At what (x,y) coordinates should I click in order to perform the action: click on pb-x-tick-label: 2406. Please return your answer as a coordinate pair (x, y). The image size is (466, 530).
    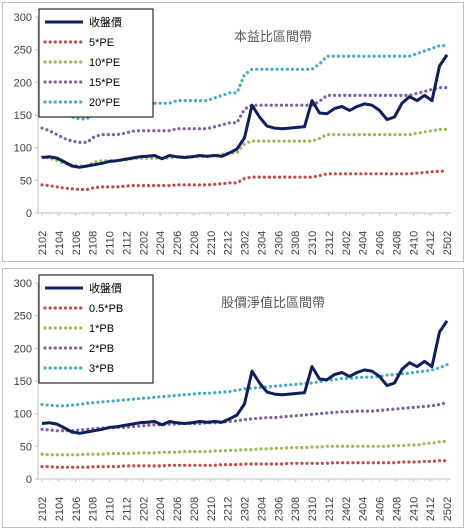
    Looking at the image, I should click on (381, 509).